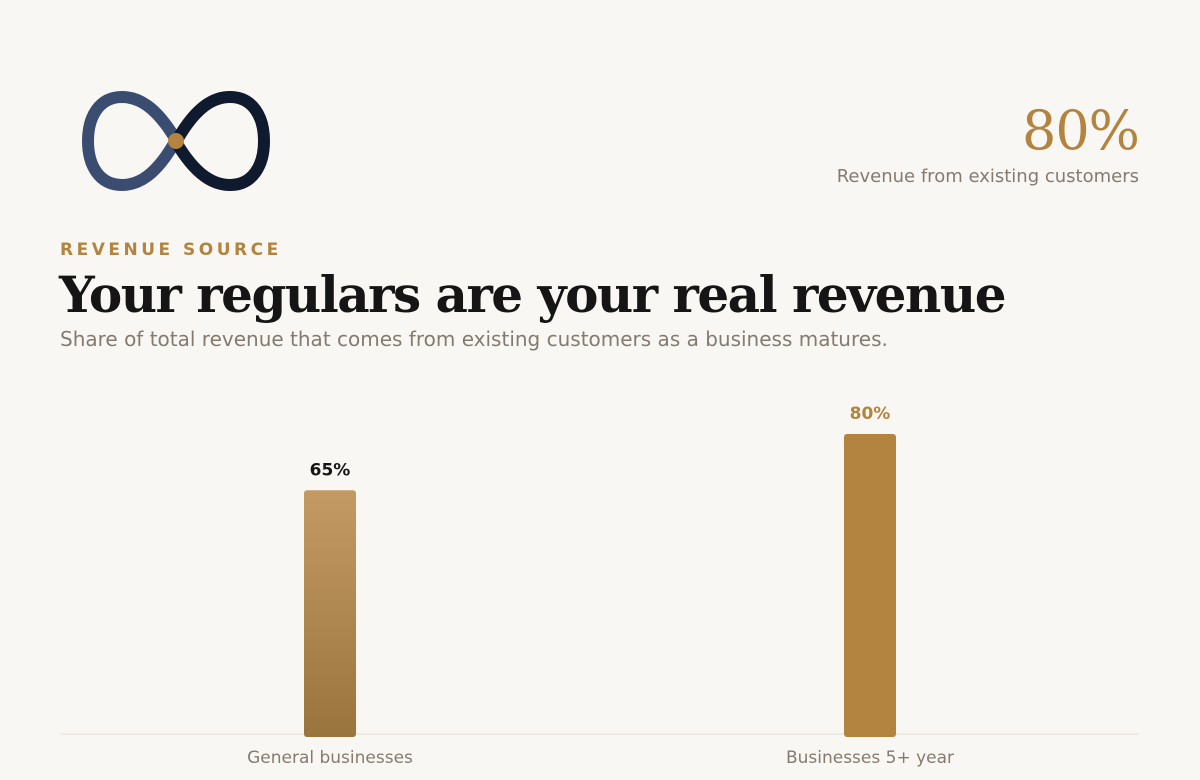  Describe the element at coordinates (171, 250) in the screenshot. I see `section-eyebrow: REVENUE SOURCE` at that location.